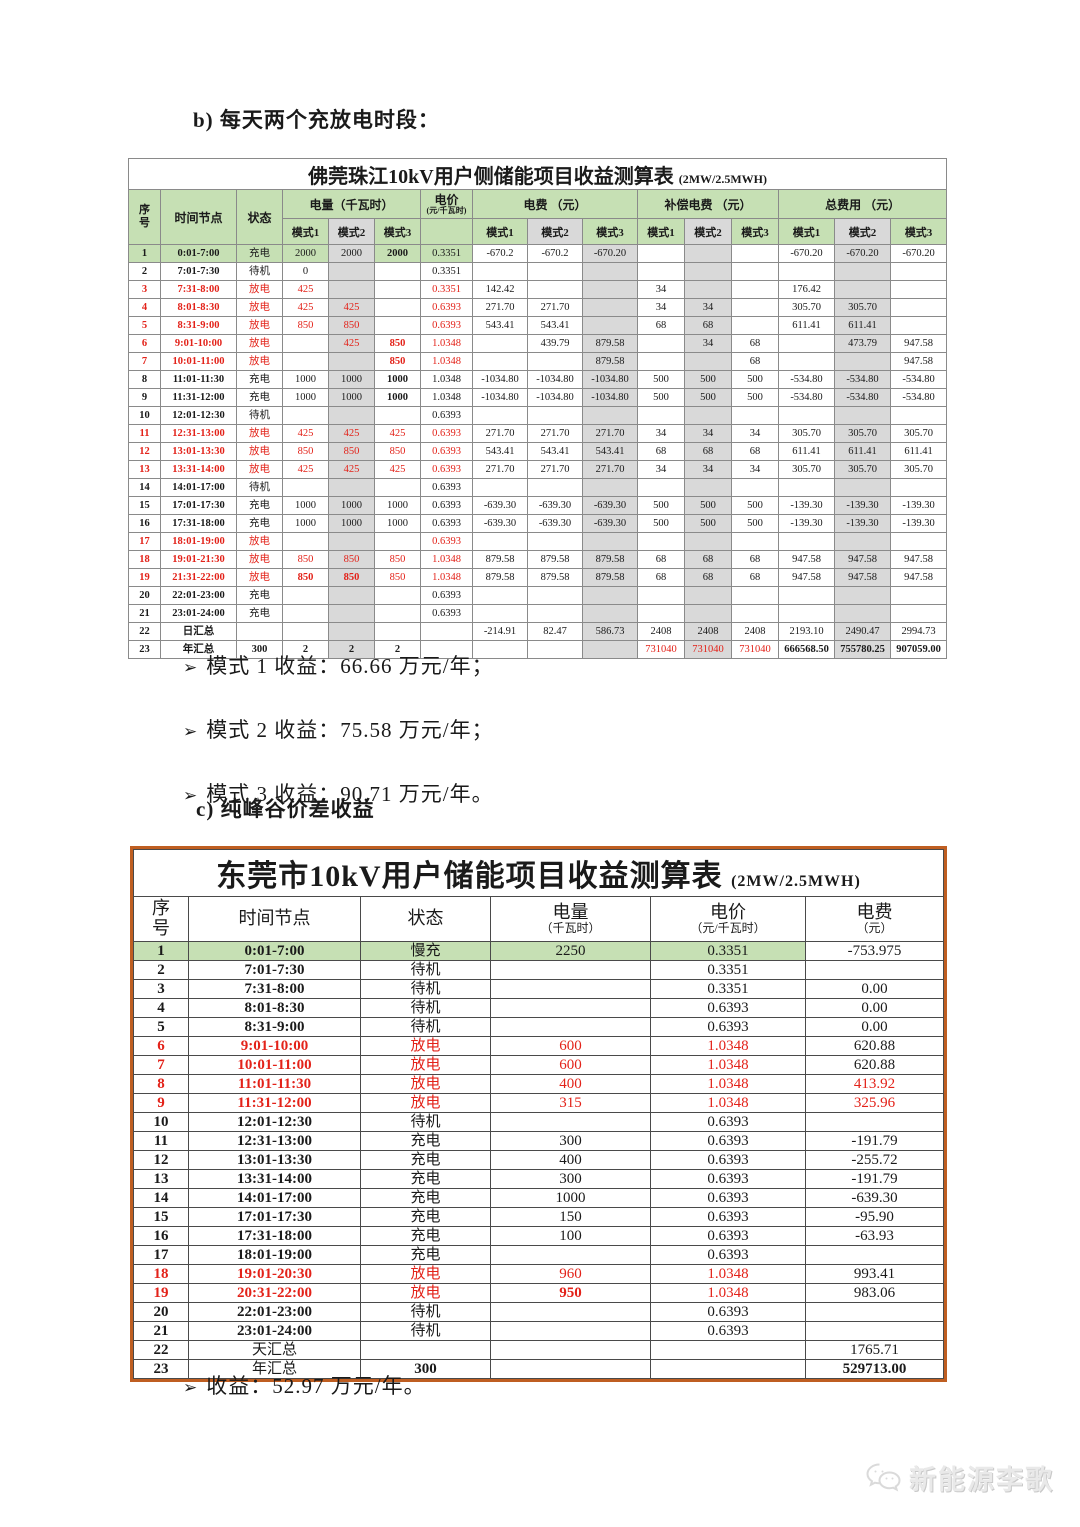  What do you see at coordinates (610, 253) in the screenshot?
I see `table-cell: -670.20` at bounding box center [610, 253].